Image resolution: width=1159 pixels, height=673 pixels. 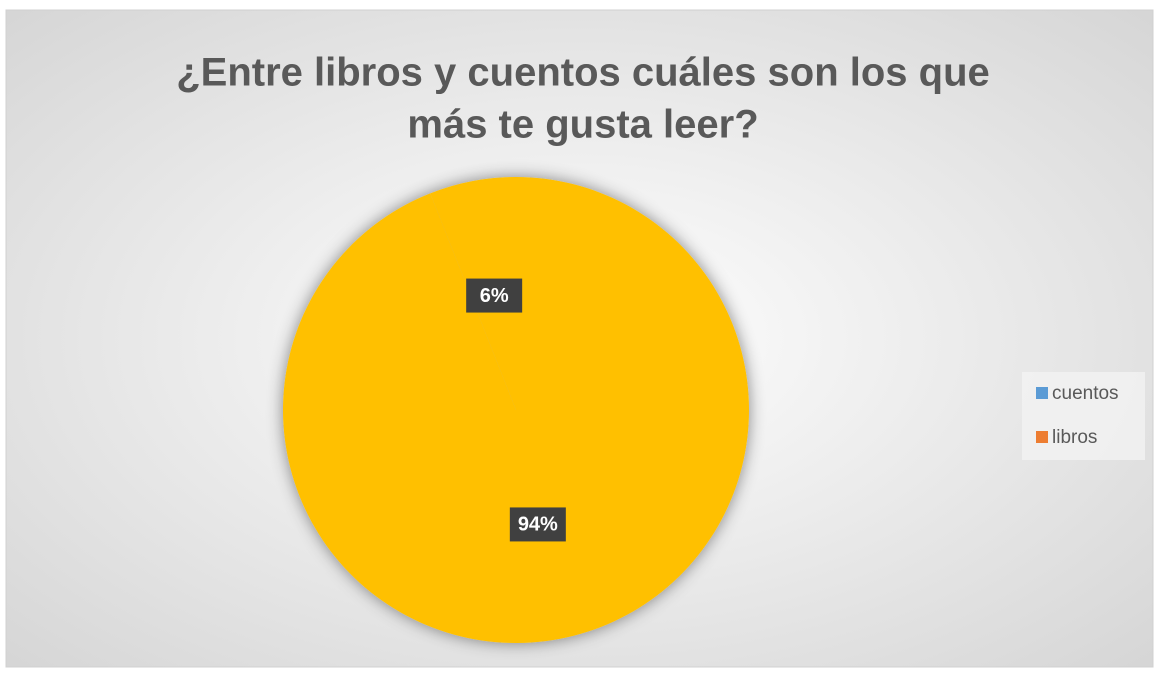 I want to click on legend-label: cuentos, so click(x=1085, y=393).